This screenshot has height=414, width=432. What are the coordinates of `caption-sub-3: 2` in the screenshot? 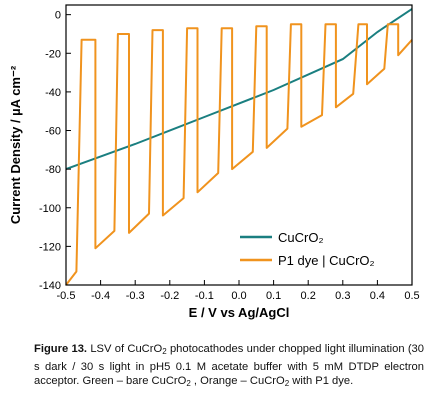 It's located at (287, 383).